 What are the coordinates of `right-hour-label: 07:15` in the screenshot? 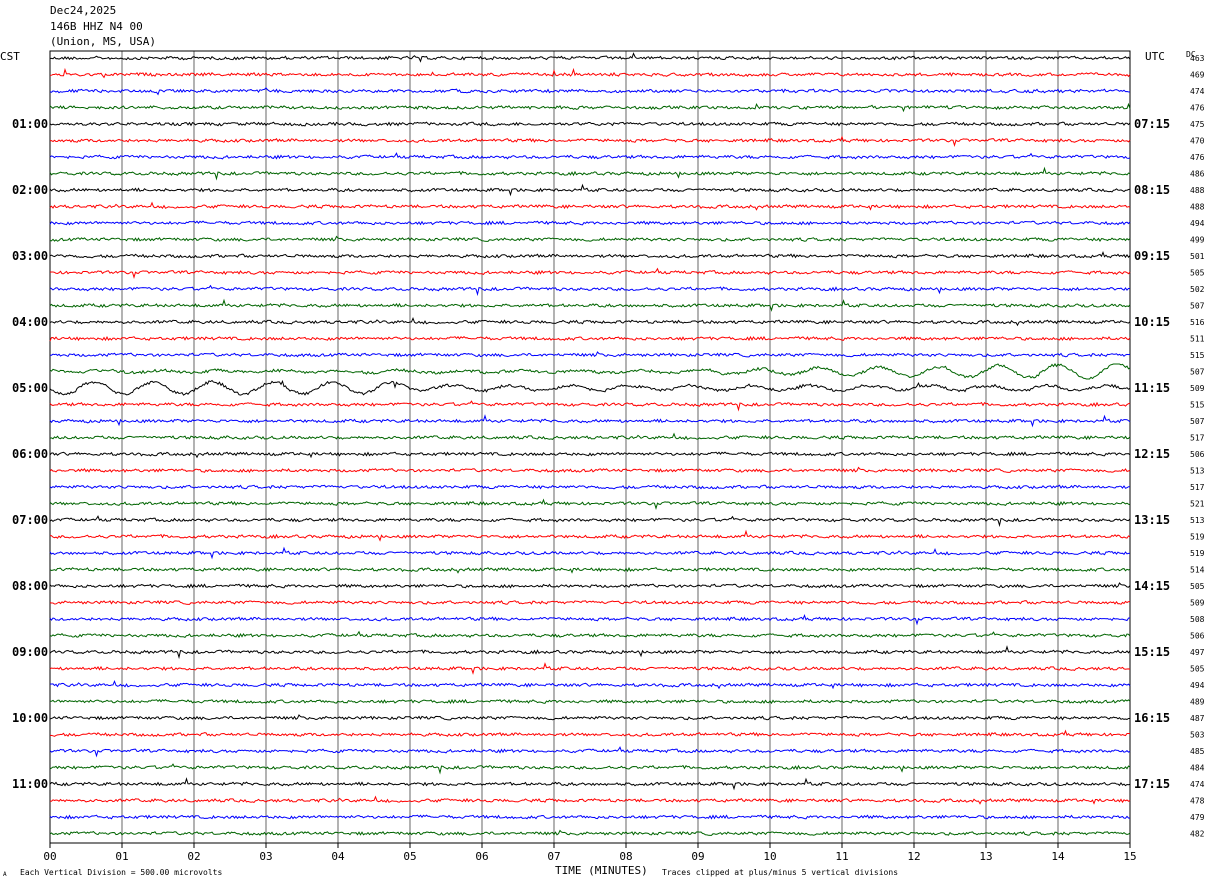 It's located at (1152, 124).